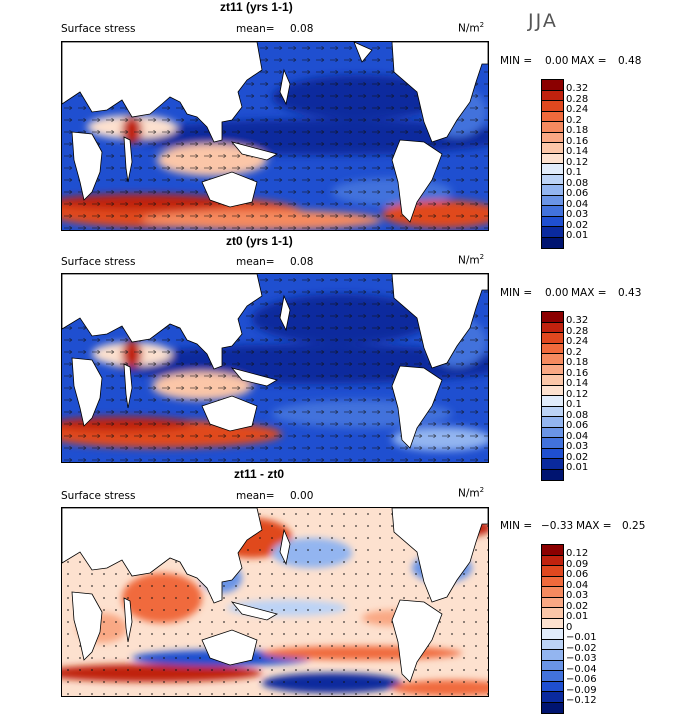  I want to click on panel-1-variable: Surface stress, so click(98, 29).